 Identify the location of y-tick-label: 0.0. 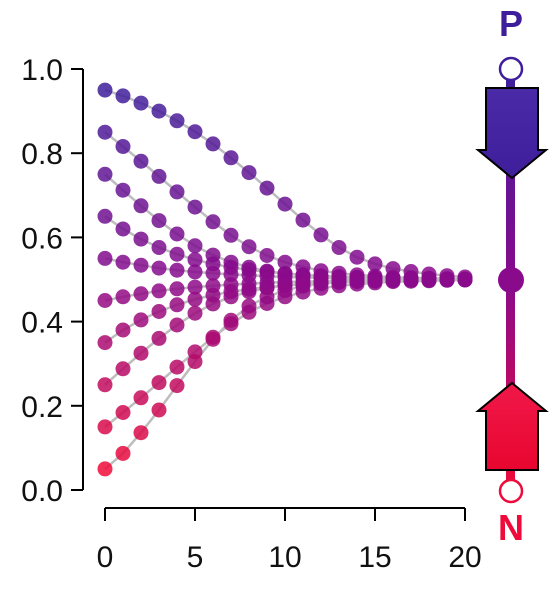
(42, 491).